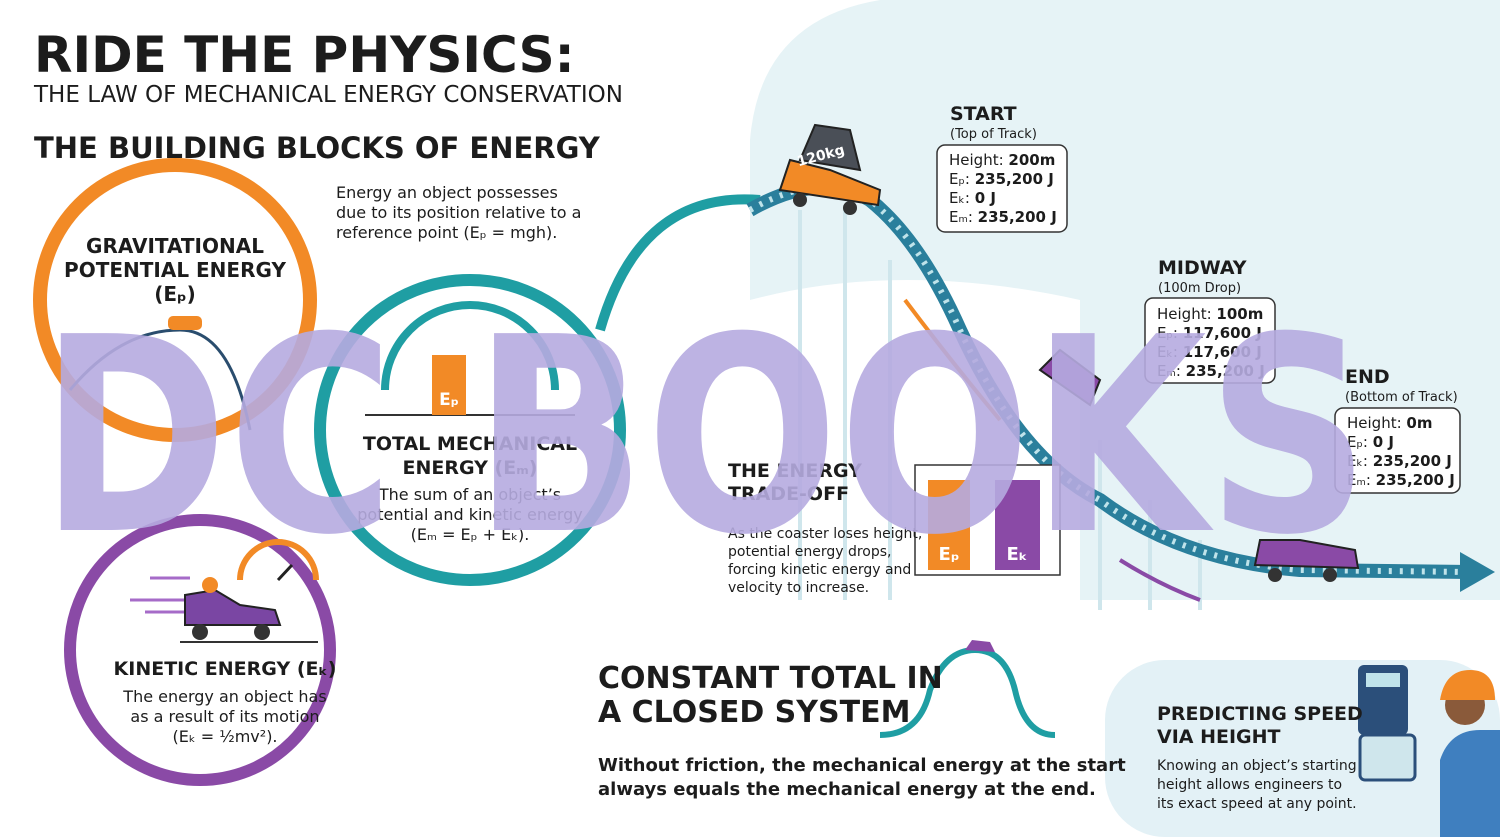 This screenshot has height=837, width=1500. What do you see at coordinates (987, 520) in the screenshot?
I see `tradeoff-chart` at bounding box center [987, 520].